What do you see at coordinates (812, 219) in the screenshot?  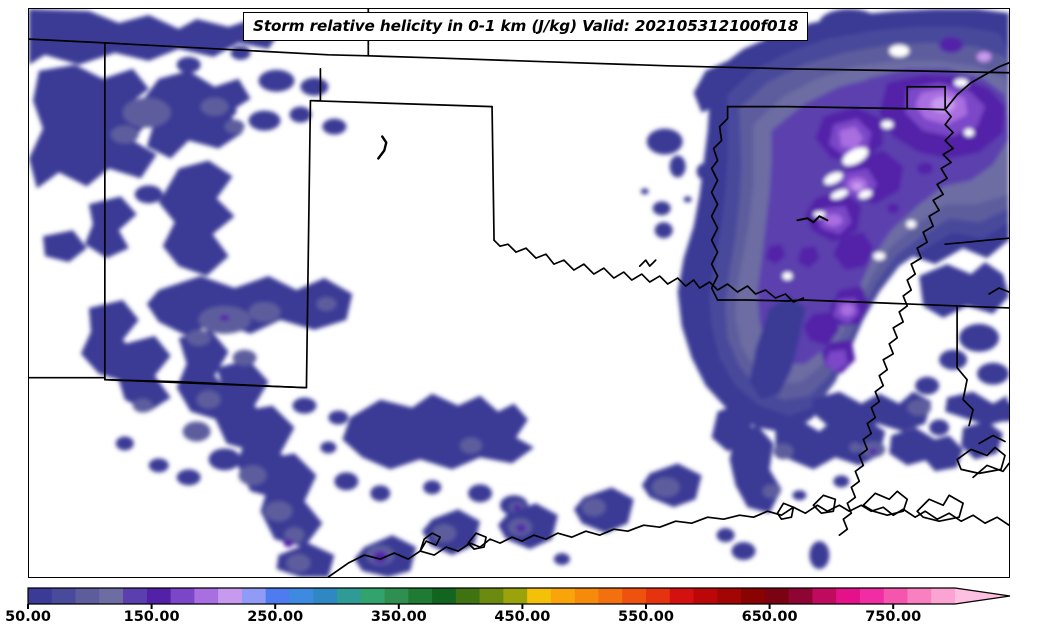 I see `river-arkansas-small` at bounding box center [812, 219].